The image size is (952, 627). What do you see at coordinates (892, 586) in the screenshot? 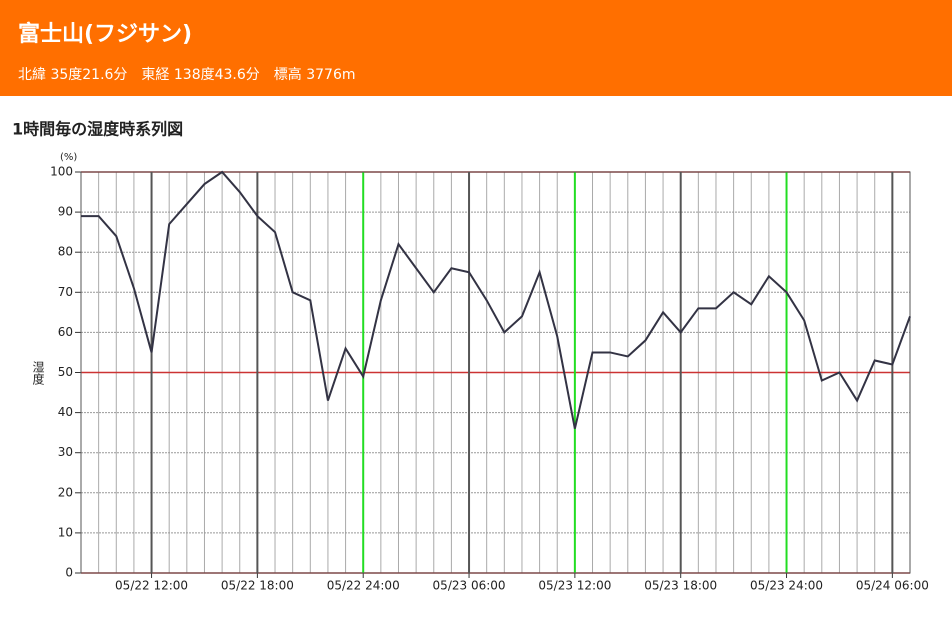
I see `x-tick-label: 05/24 06:00` at bounding box center [892, 586].